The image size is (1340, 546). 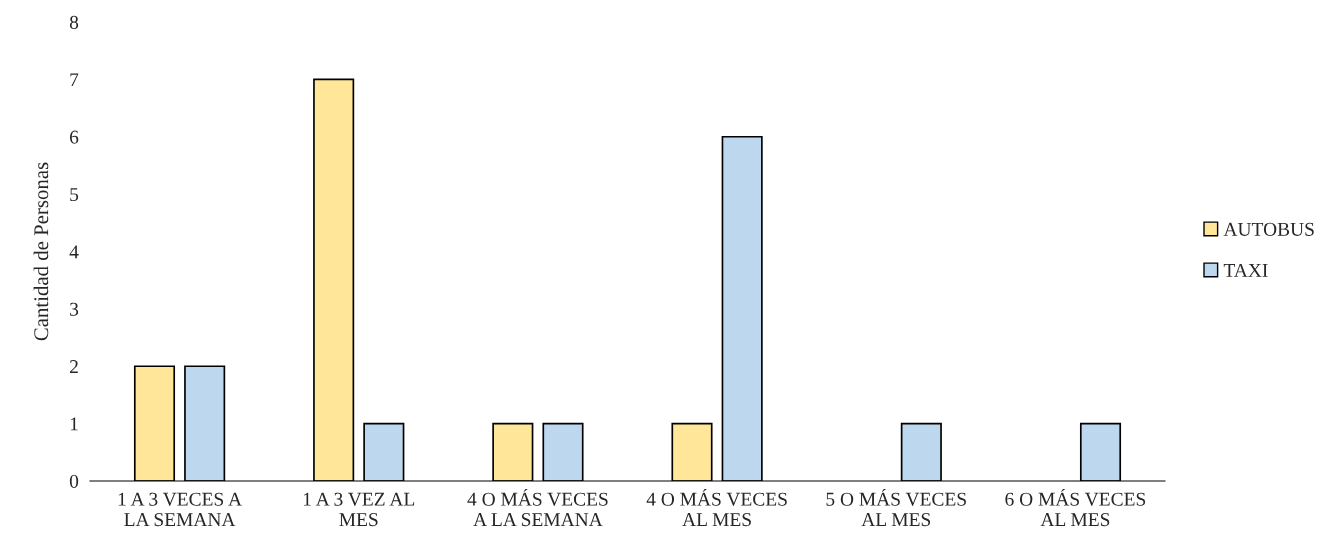 What do you see at coordinates (1268, 229) in the screenshot?
I see `legend-label: AUTOBUS` at bounding box center [1268, 229].